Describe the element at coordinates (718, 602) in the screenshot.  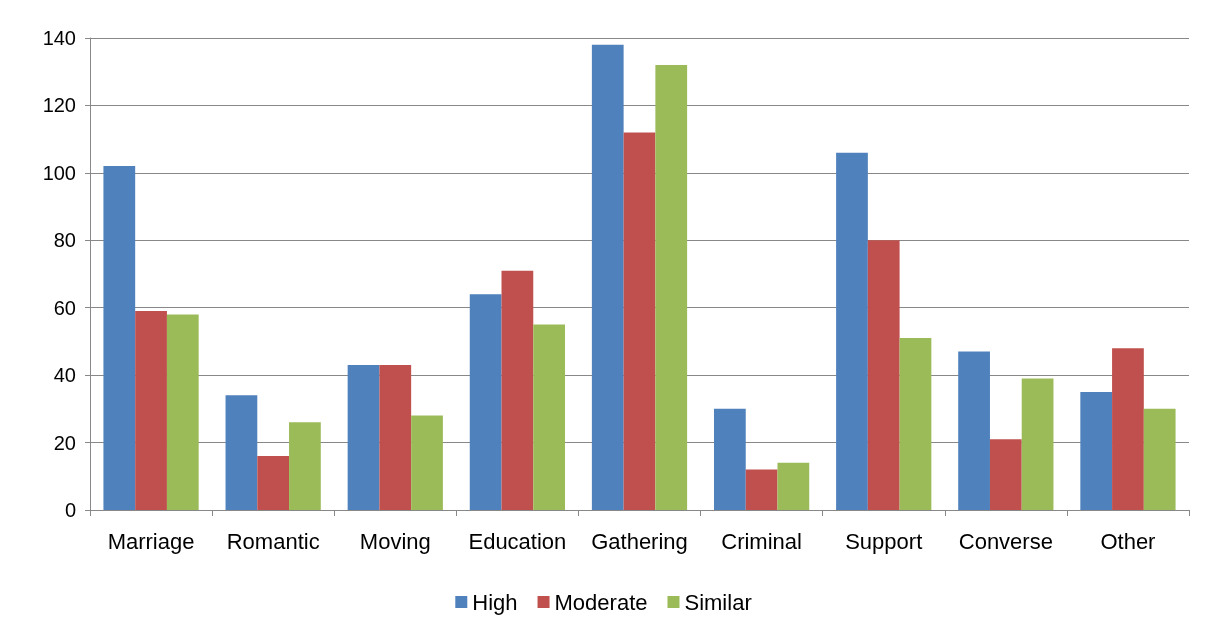
I see `legend-label: Similar` at that location.